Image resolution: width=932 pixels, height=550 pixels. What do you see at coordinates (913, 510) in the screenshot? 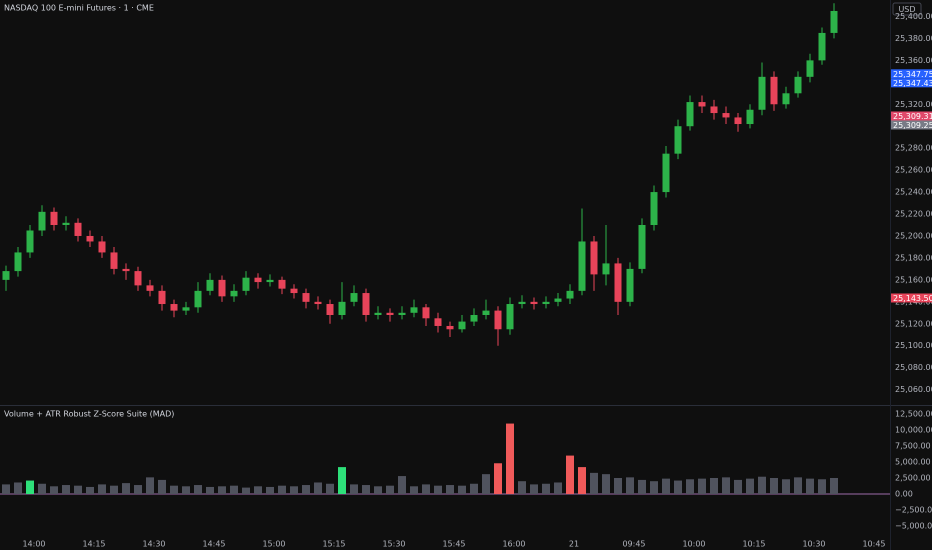
I see `y-tick-label: −2,500.00` at bounding box center [913, 510].